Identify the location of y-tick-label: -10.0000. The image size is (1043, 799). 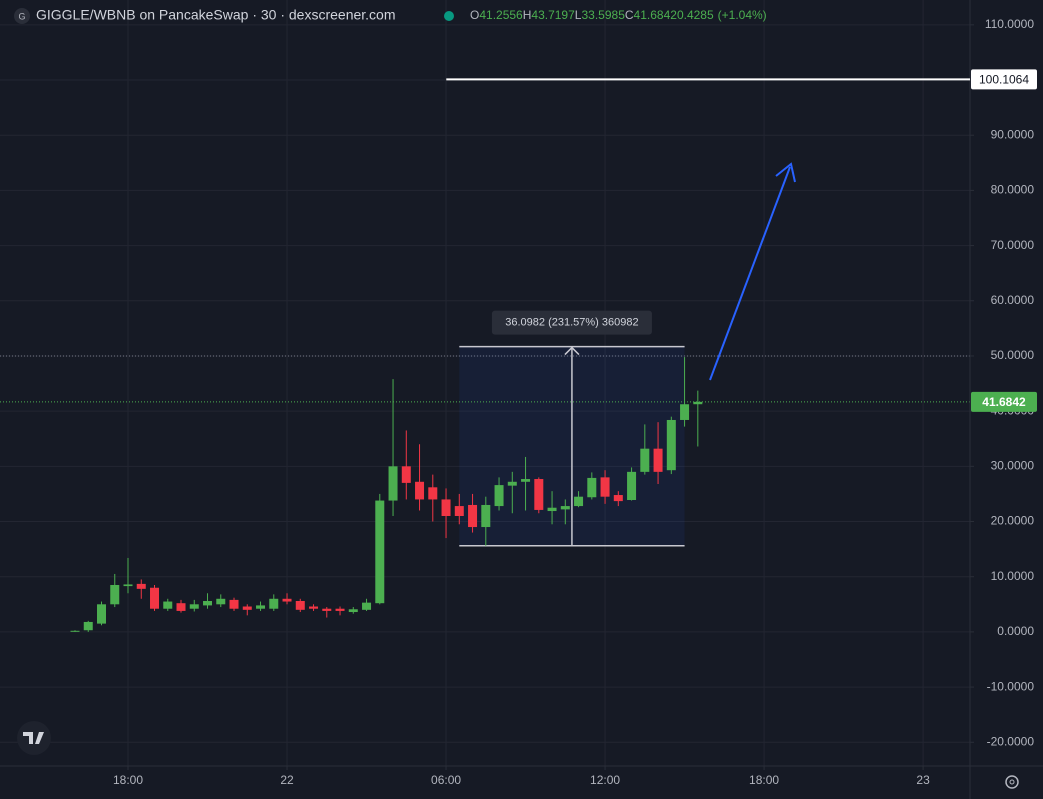
(1011, 686).